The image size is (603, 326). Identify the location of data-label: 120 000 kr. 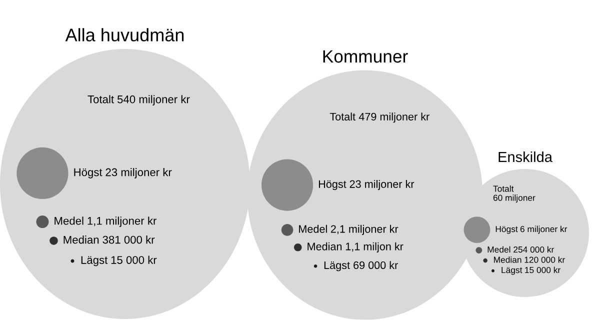
(544, 259).